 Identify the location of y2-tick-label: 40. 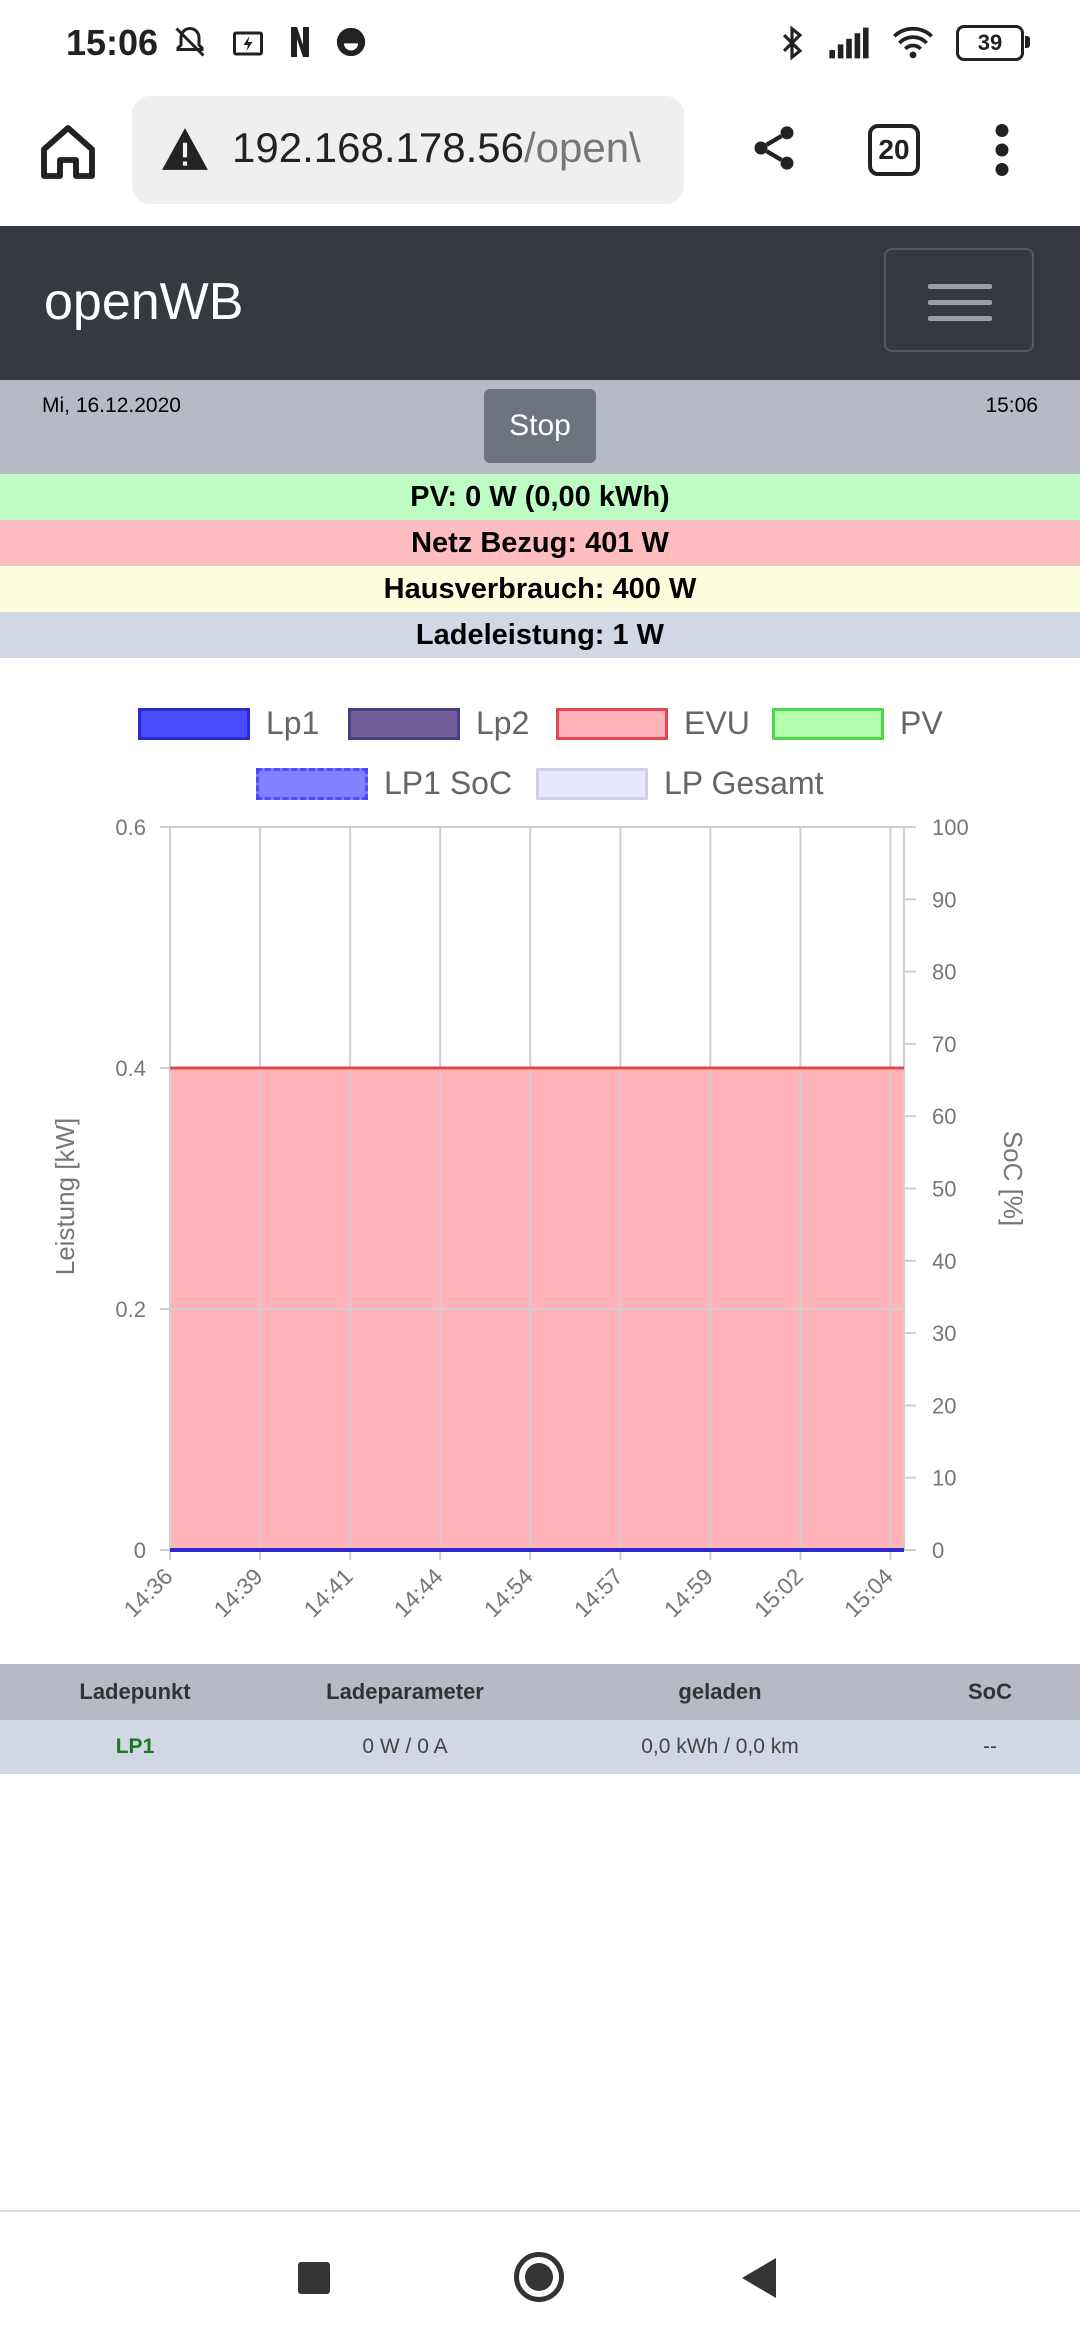
(944, 1261).